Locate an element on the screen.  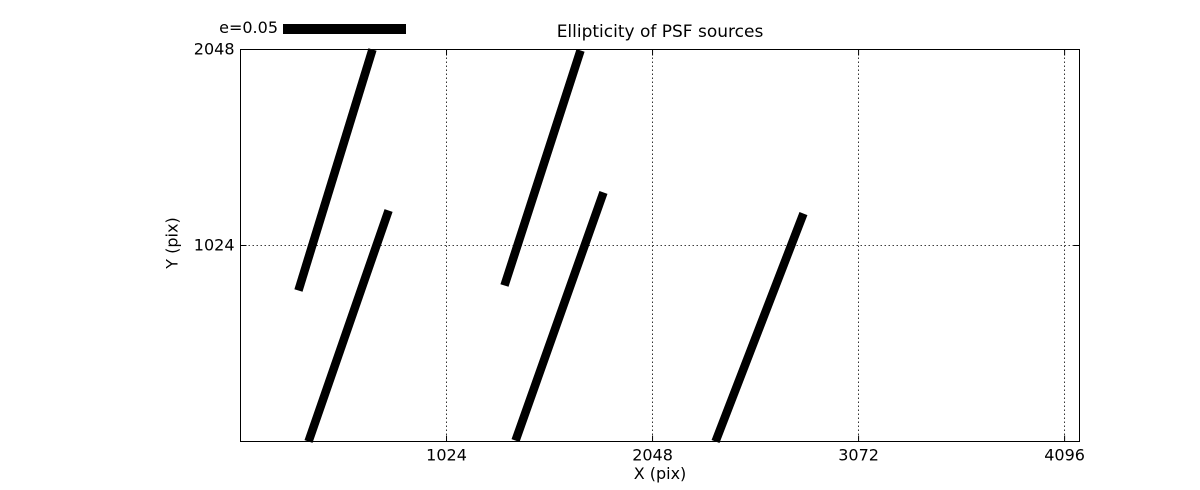
y-tick-label: 1024 is located at coordinates (214, 245).